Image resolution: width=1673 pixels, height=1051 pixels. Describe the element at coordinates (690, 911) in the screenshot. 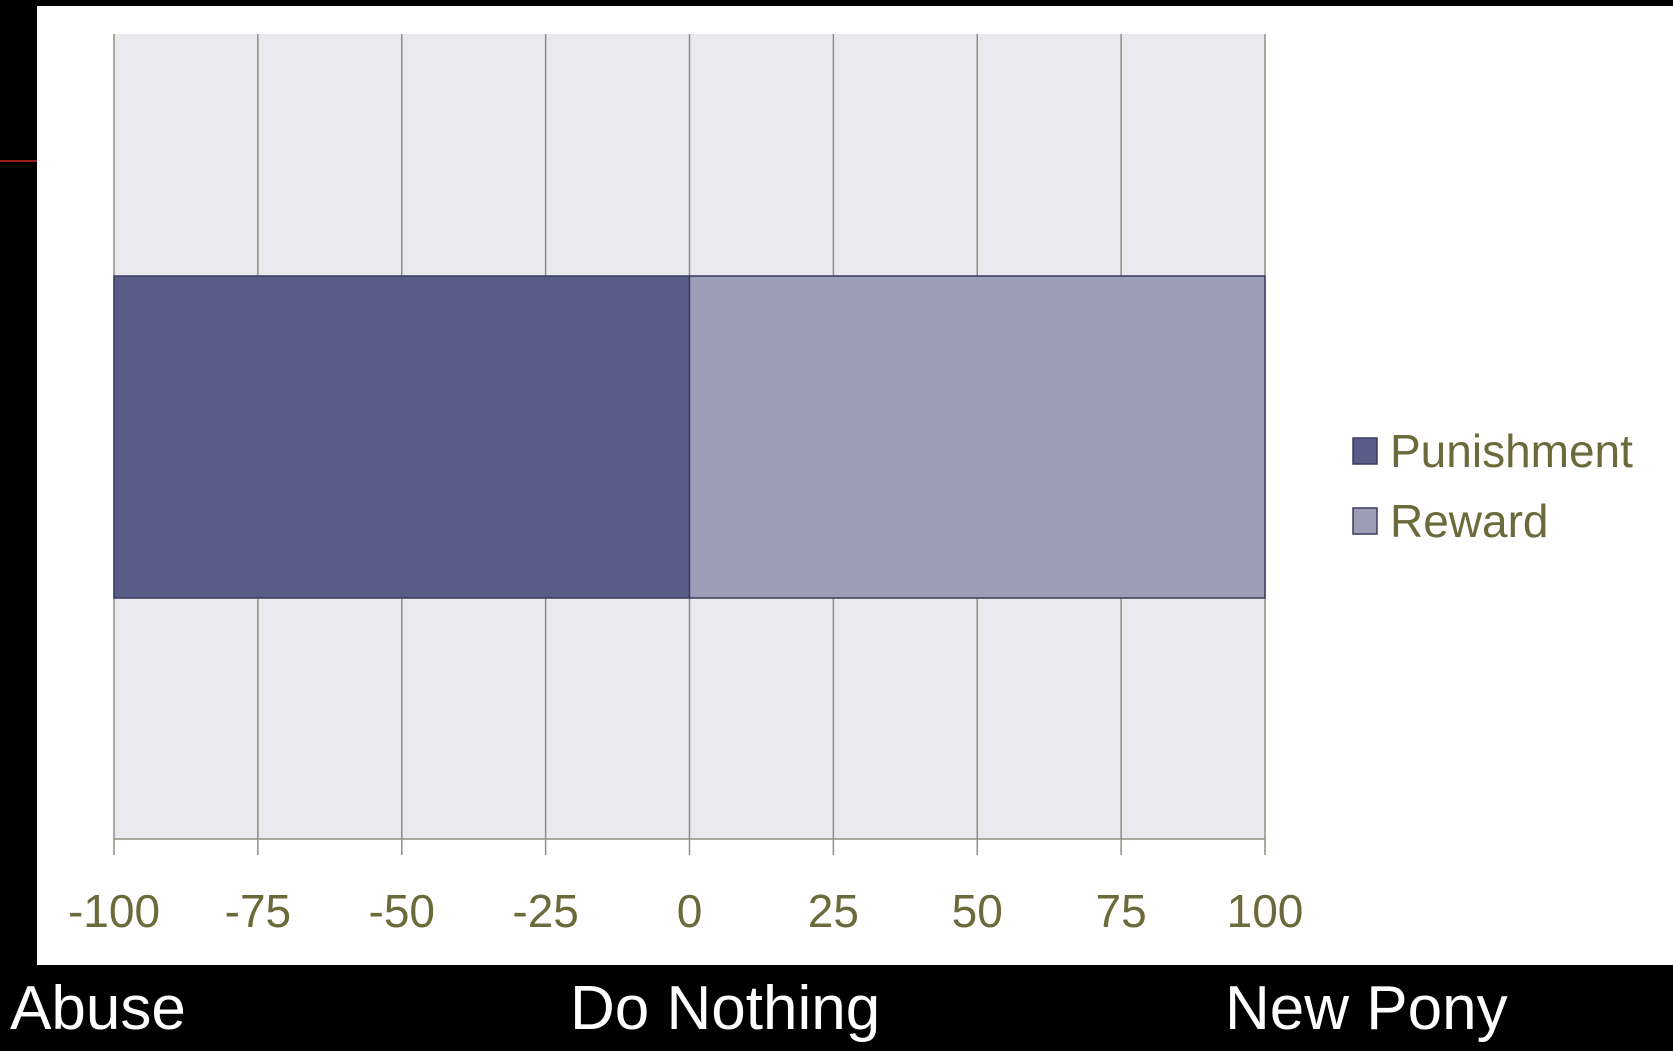

I see `x-tick-label-4: 0` at that location.